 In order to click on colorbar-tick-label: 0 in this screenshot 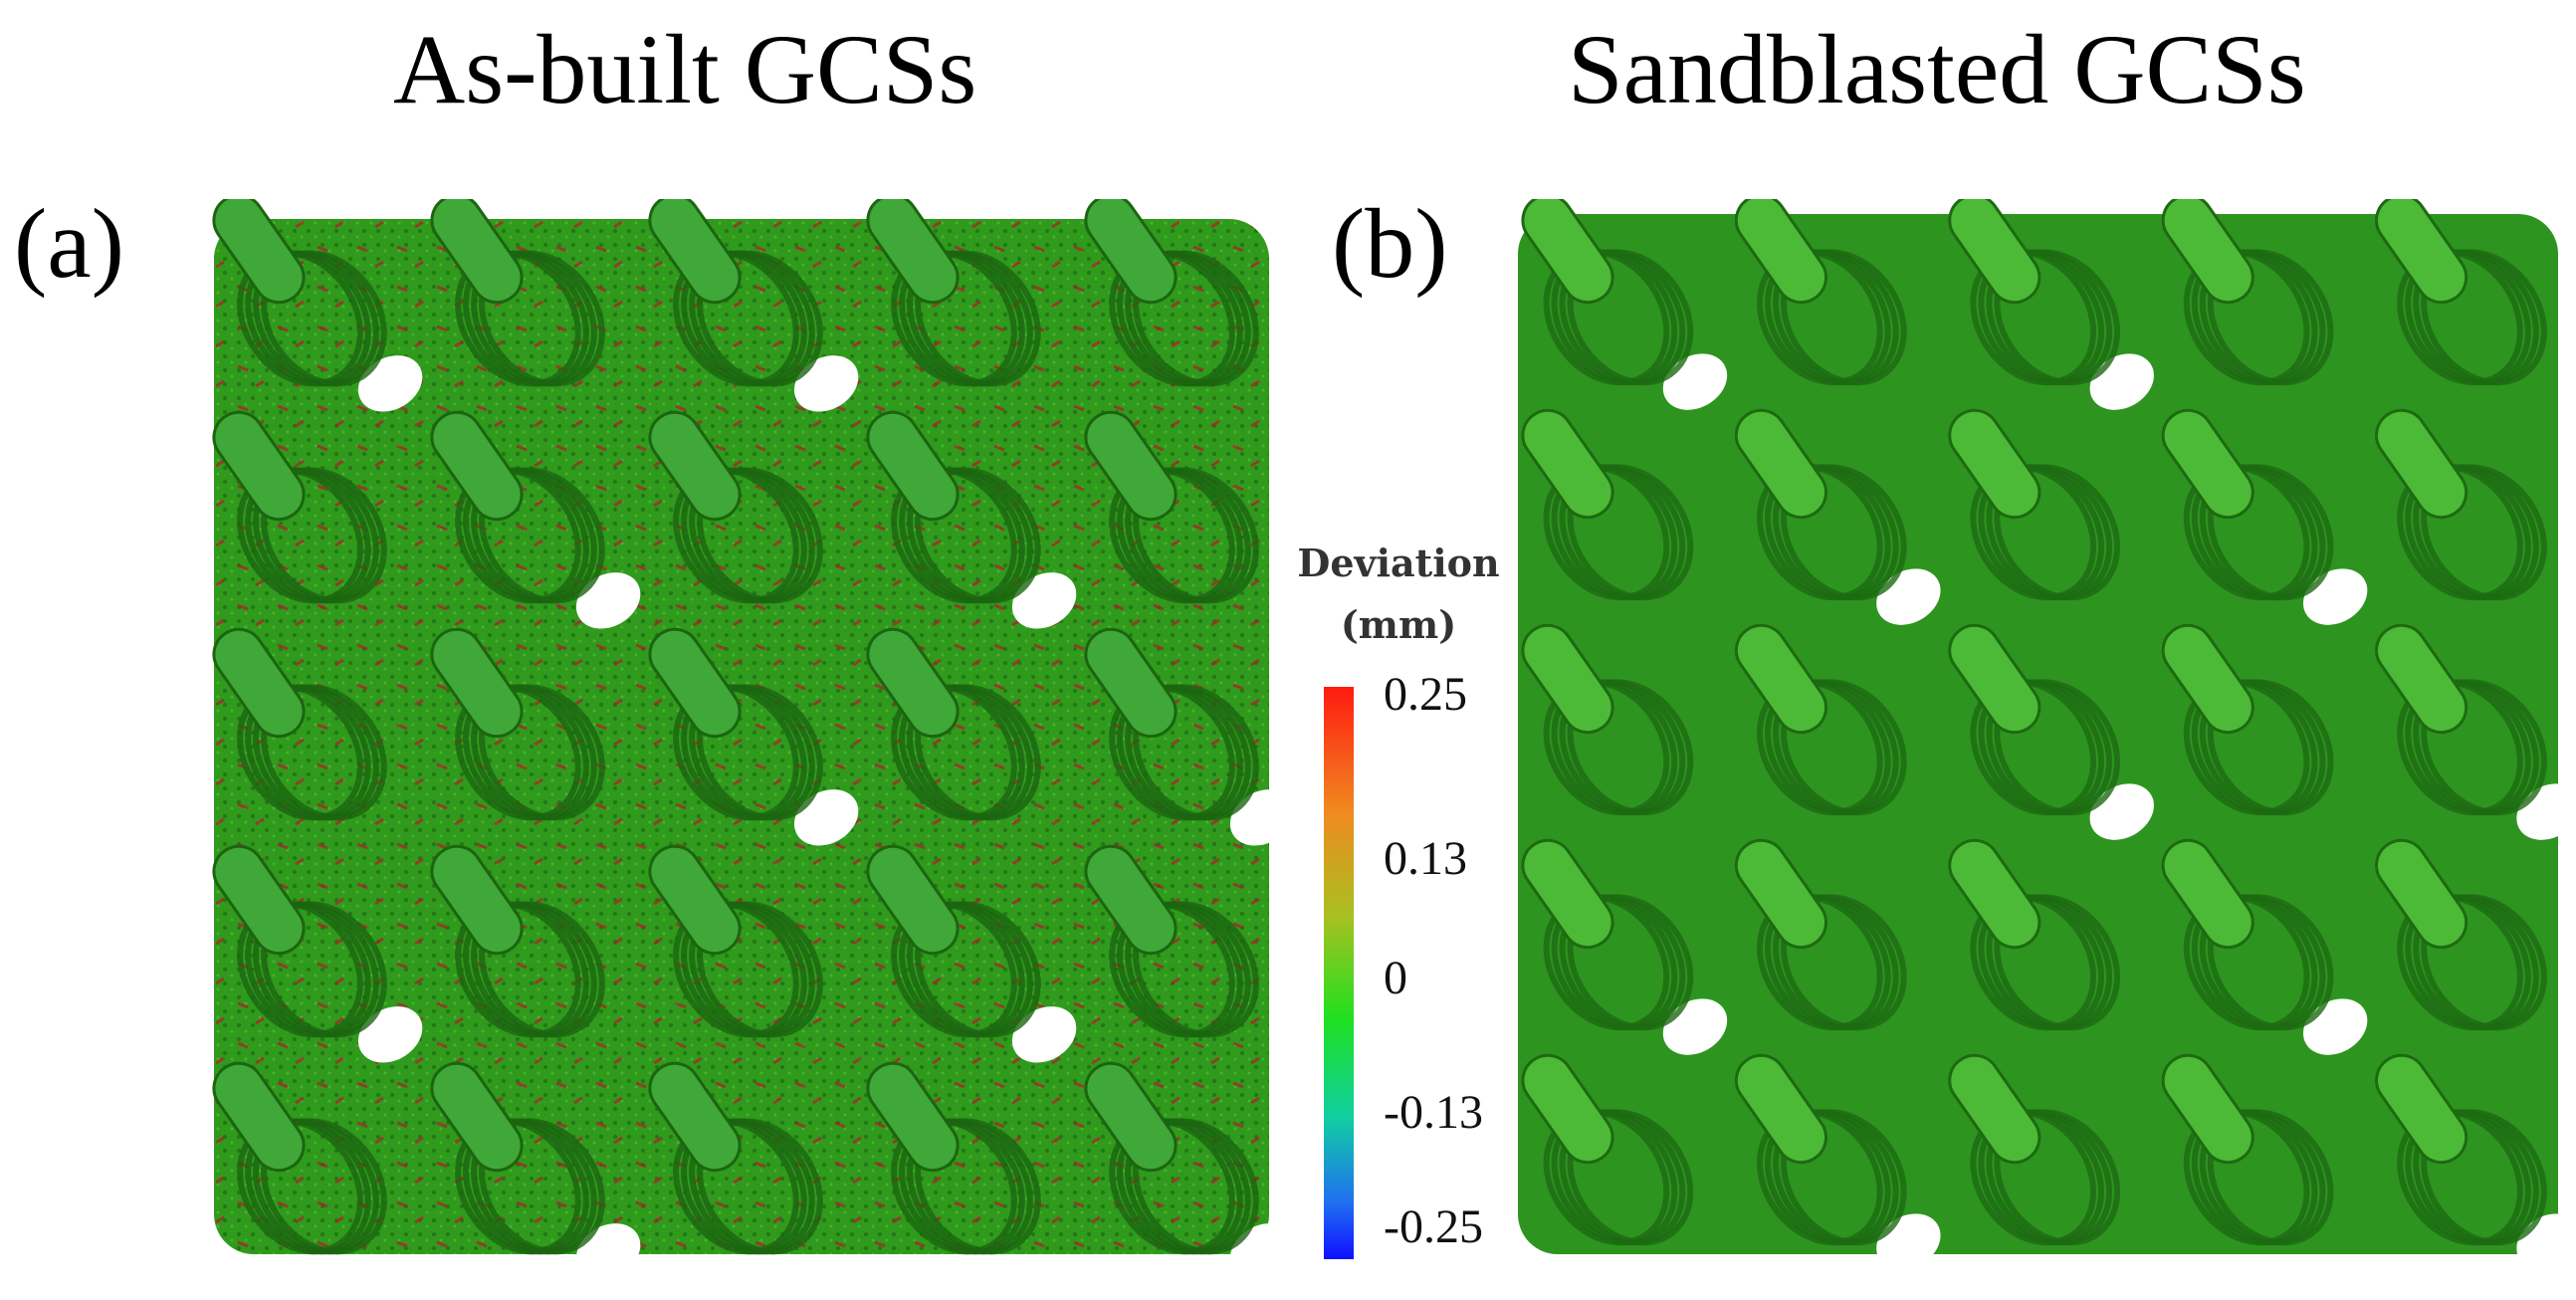, I will do `click(1395, 978)`.